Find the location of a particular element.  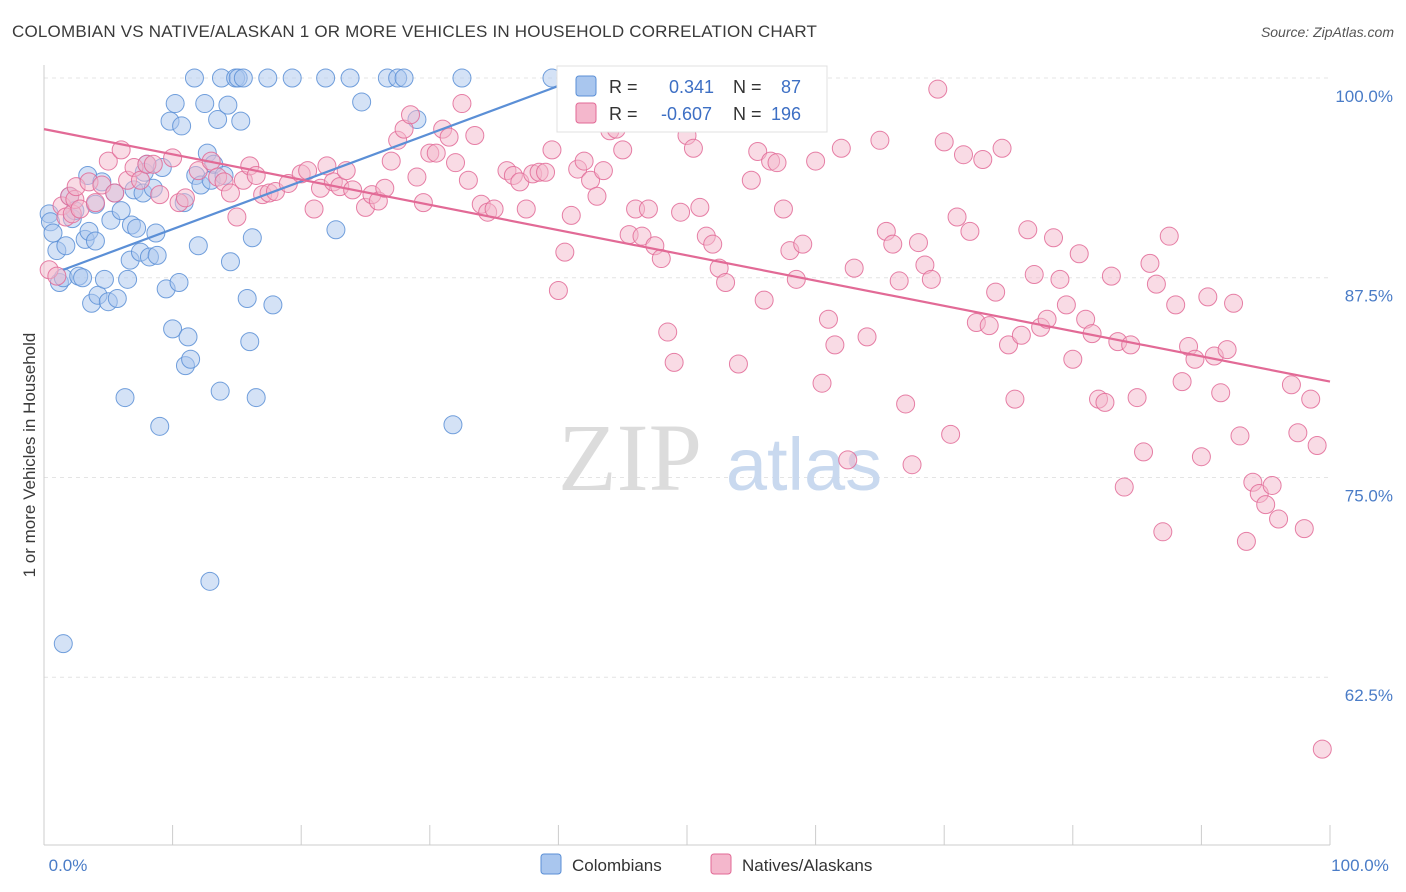

stats-r-label-colombians: R = is located at coordinates (623, 87).